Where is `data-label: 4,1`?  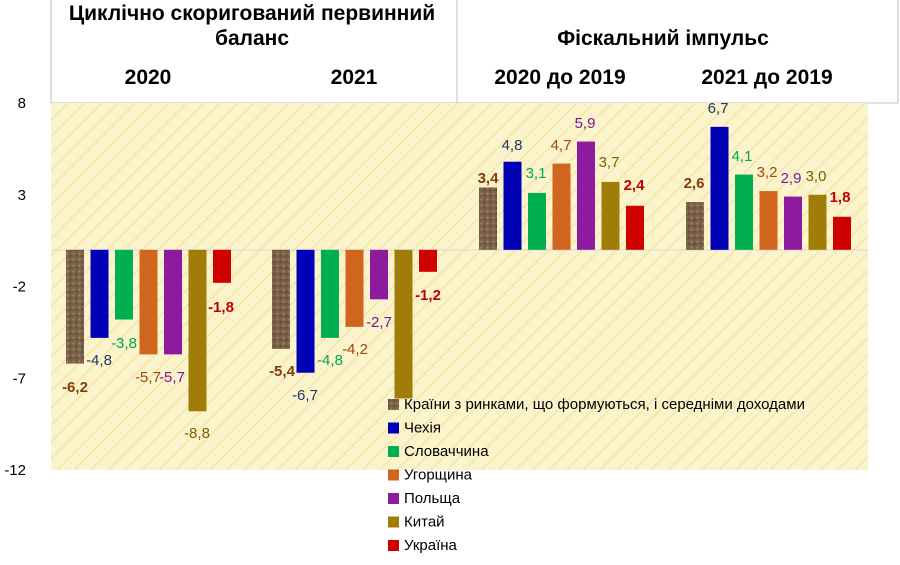 data-label: 4,1 is located at coordinates (742, 156).